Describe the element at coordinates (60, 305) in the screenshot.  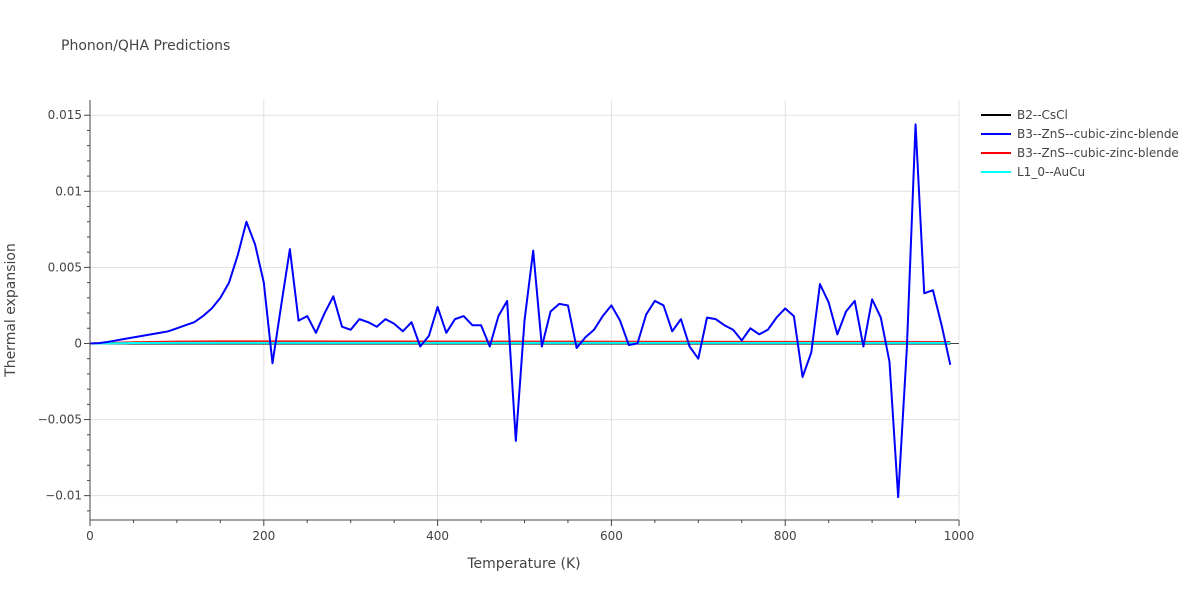
I see `y-axis: −0.01 −0.005 0 0.005 0.01 0.015` at that location.